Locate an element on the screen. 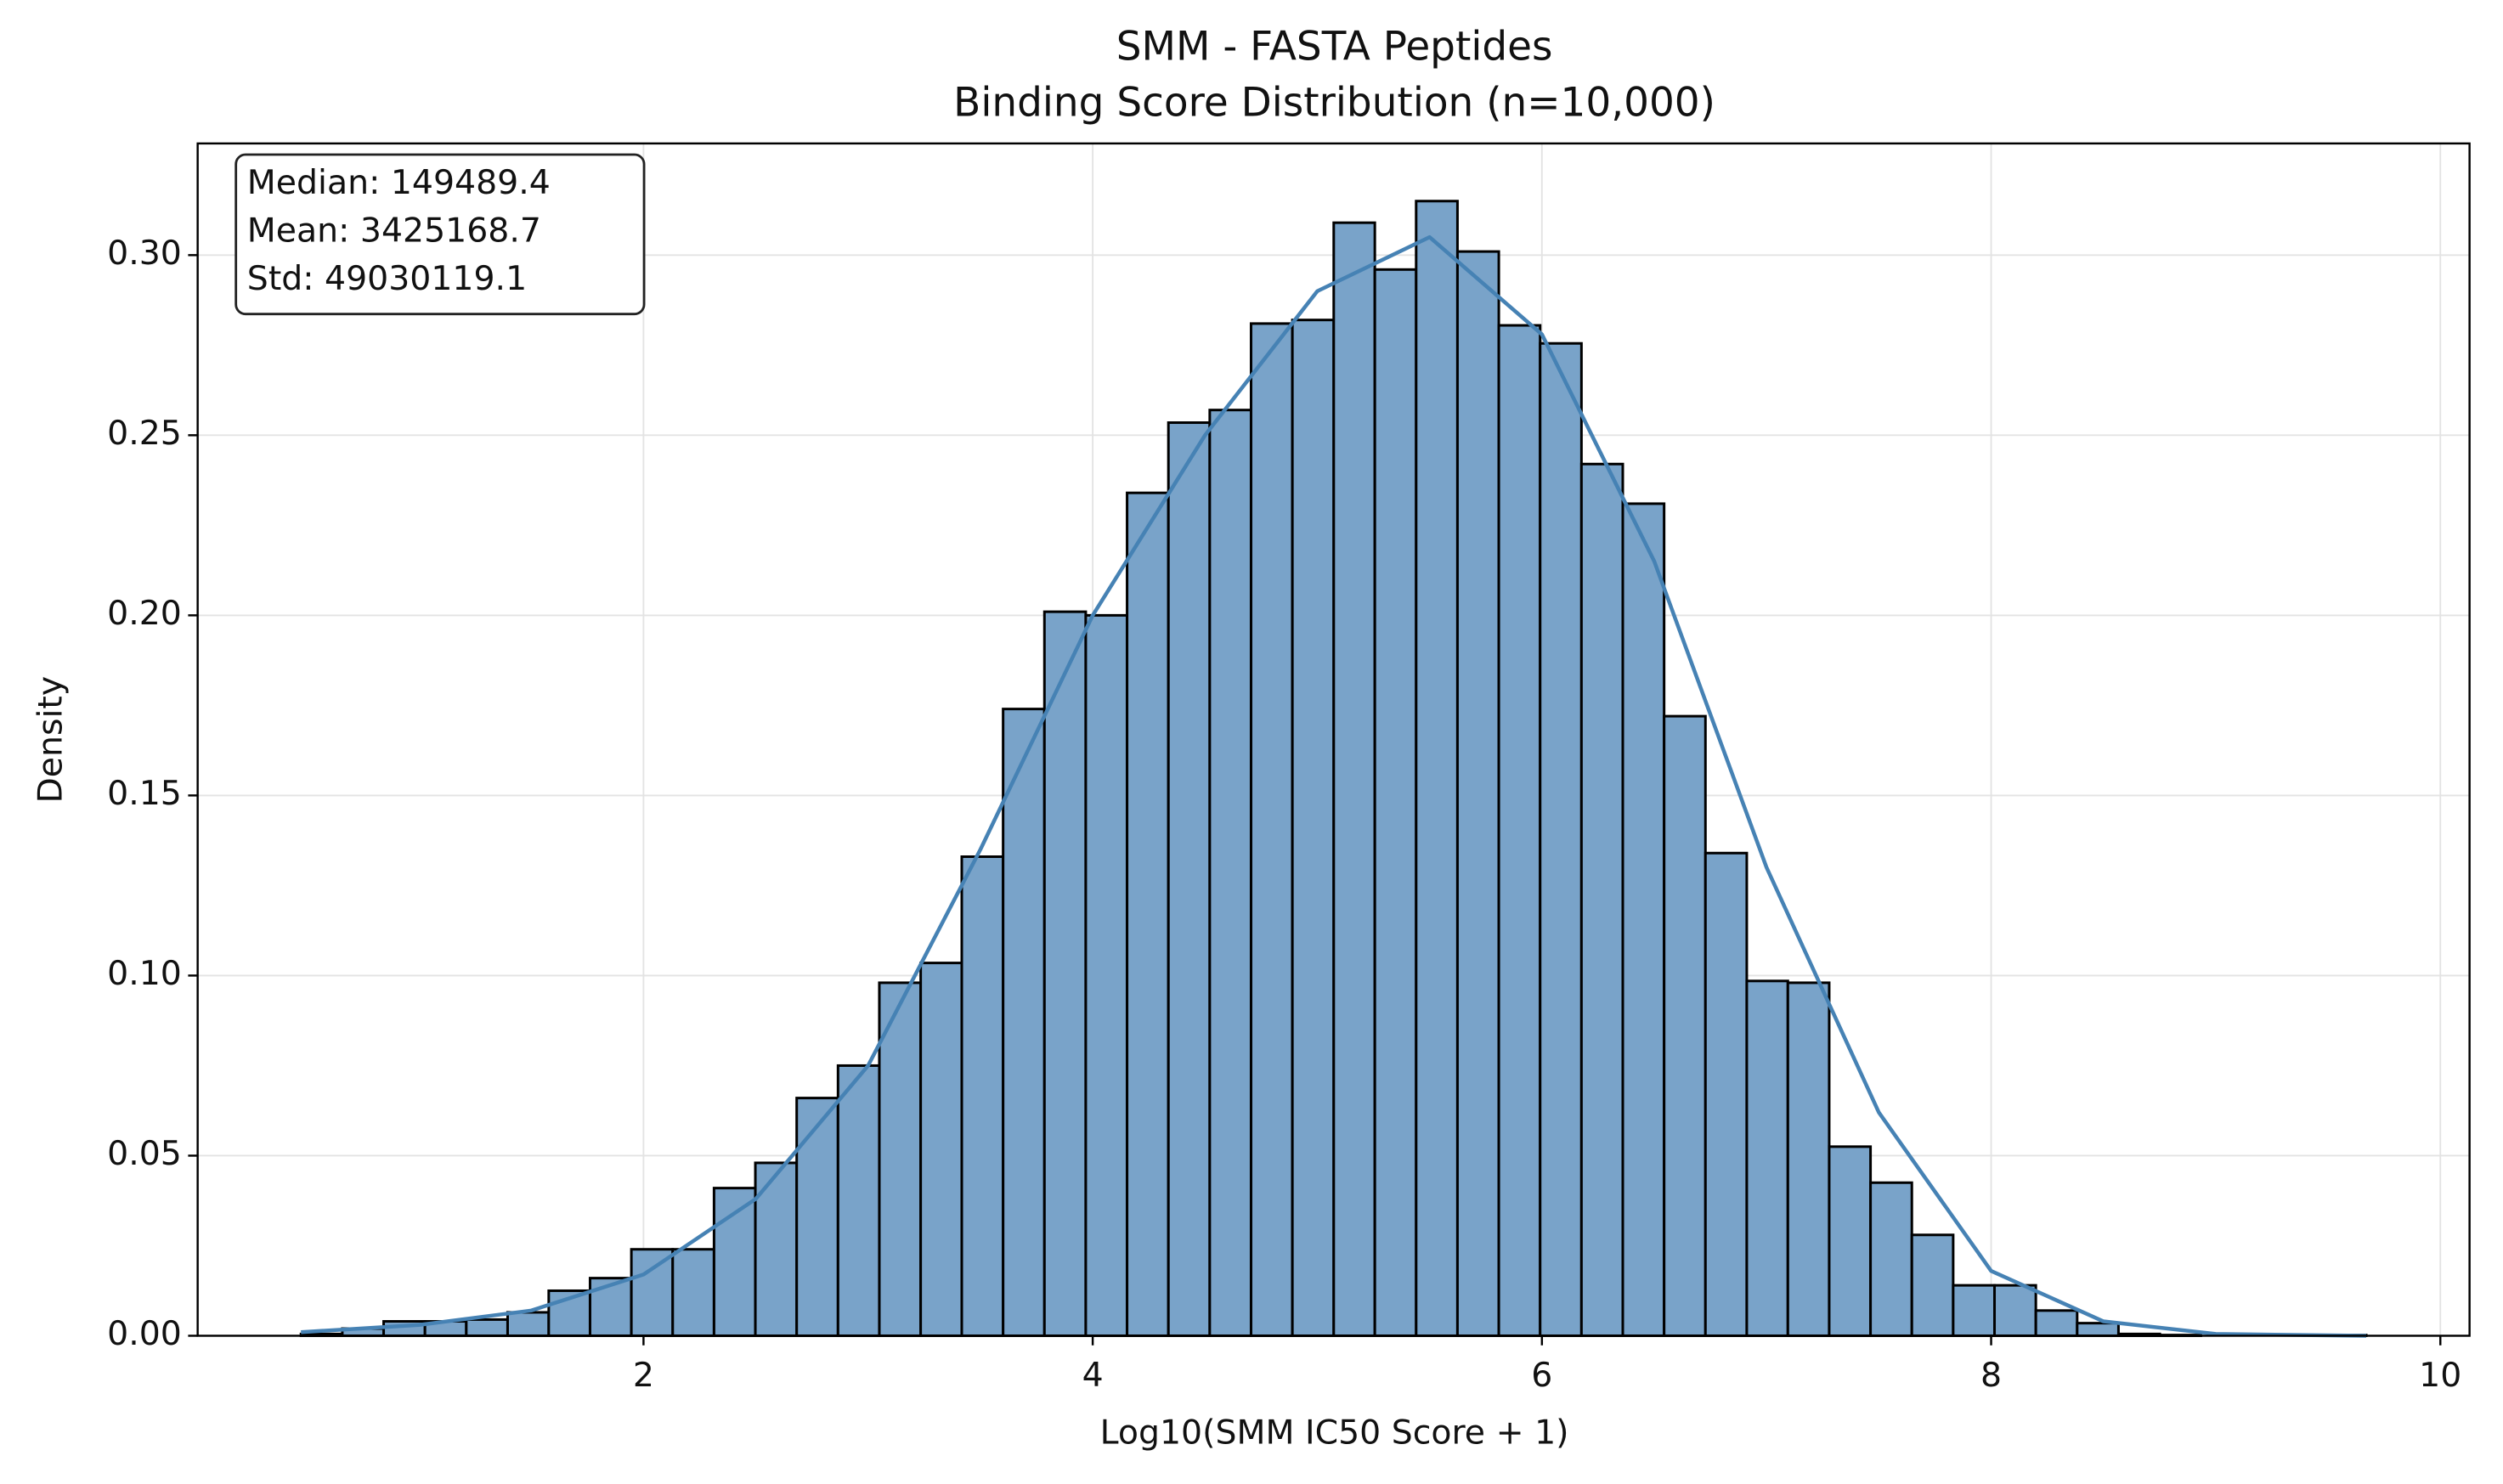 The image size is (2503, 1484). x-tick-label: 8 is located at coordinates (1991, 1375).